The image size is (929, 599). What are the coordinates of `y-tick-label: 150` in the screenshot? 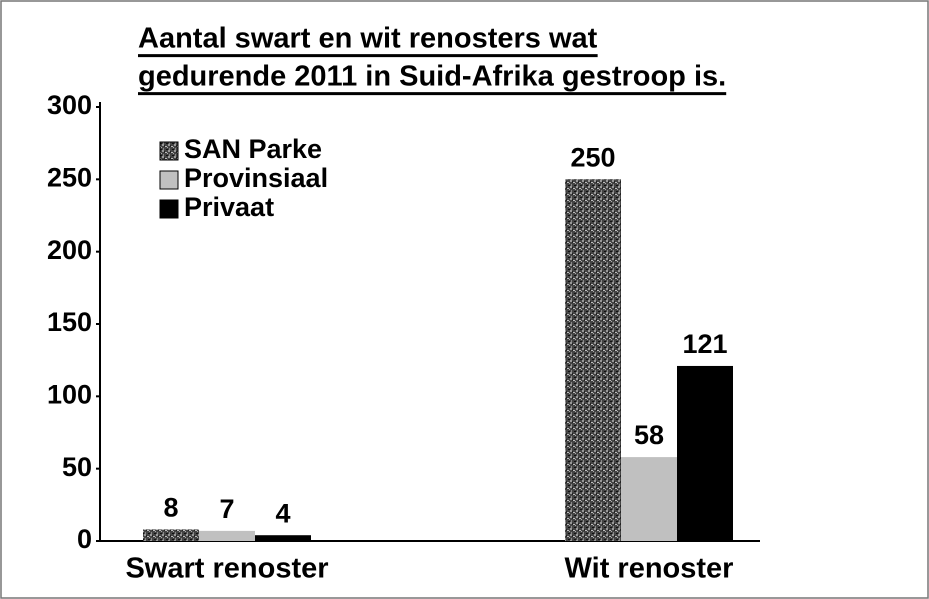 It's located at (69, 322).